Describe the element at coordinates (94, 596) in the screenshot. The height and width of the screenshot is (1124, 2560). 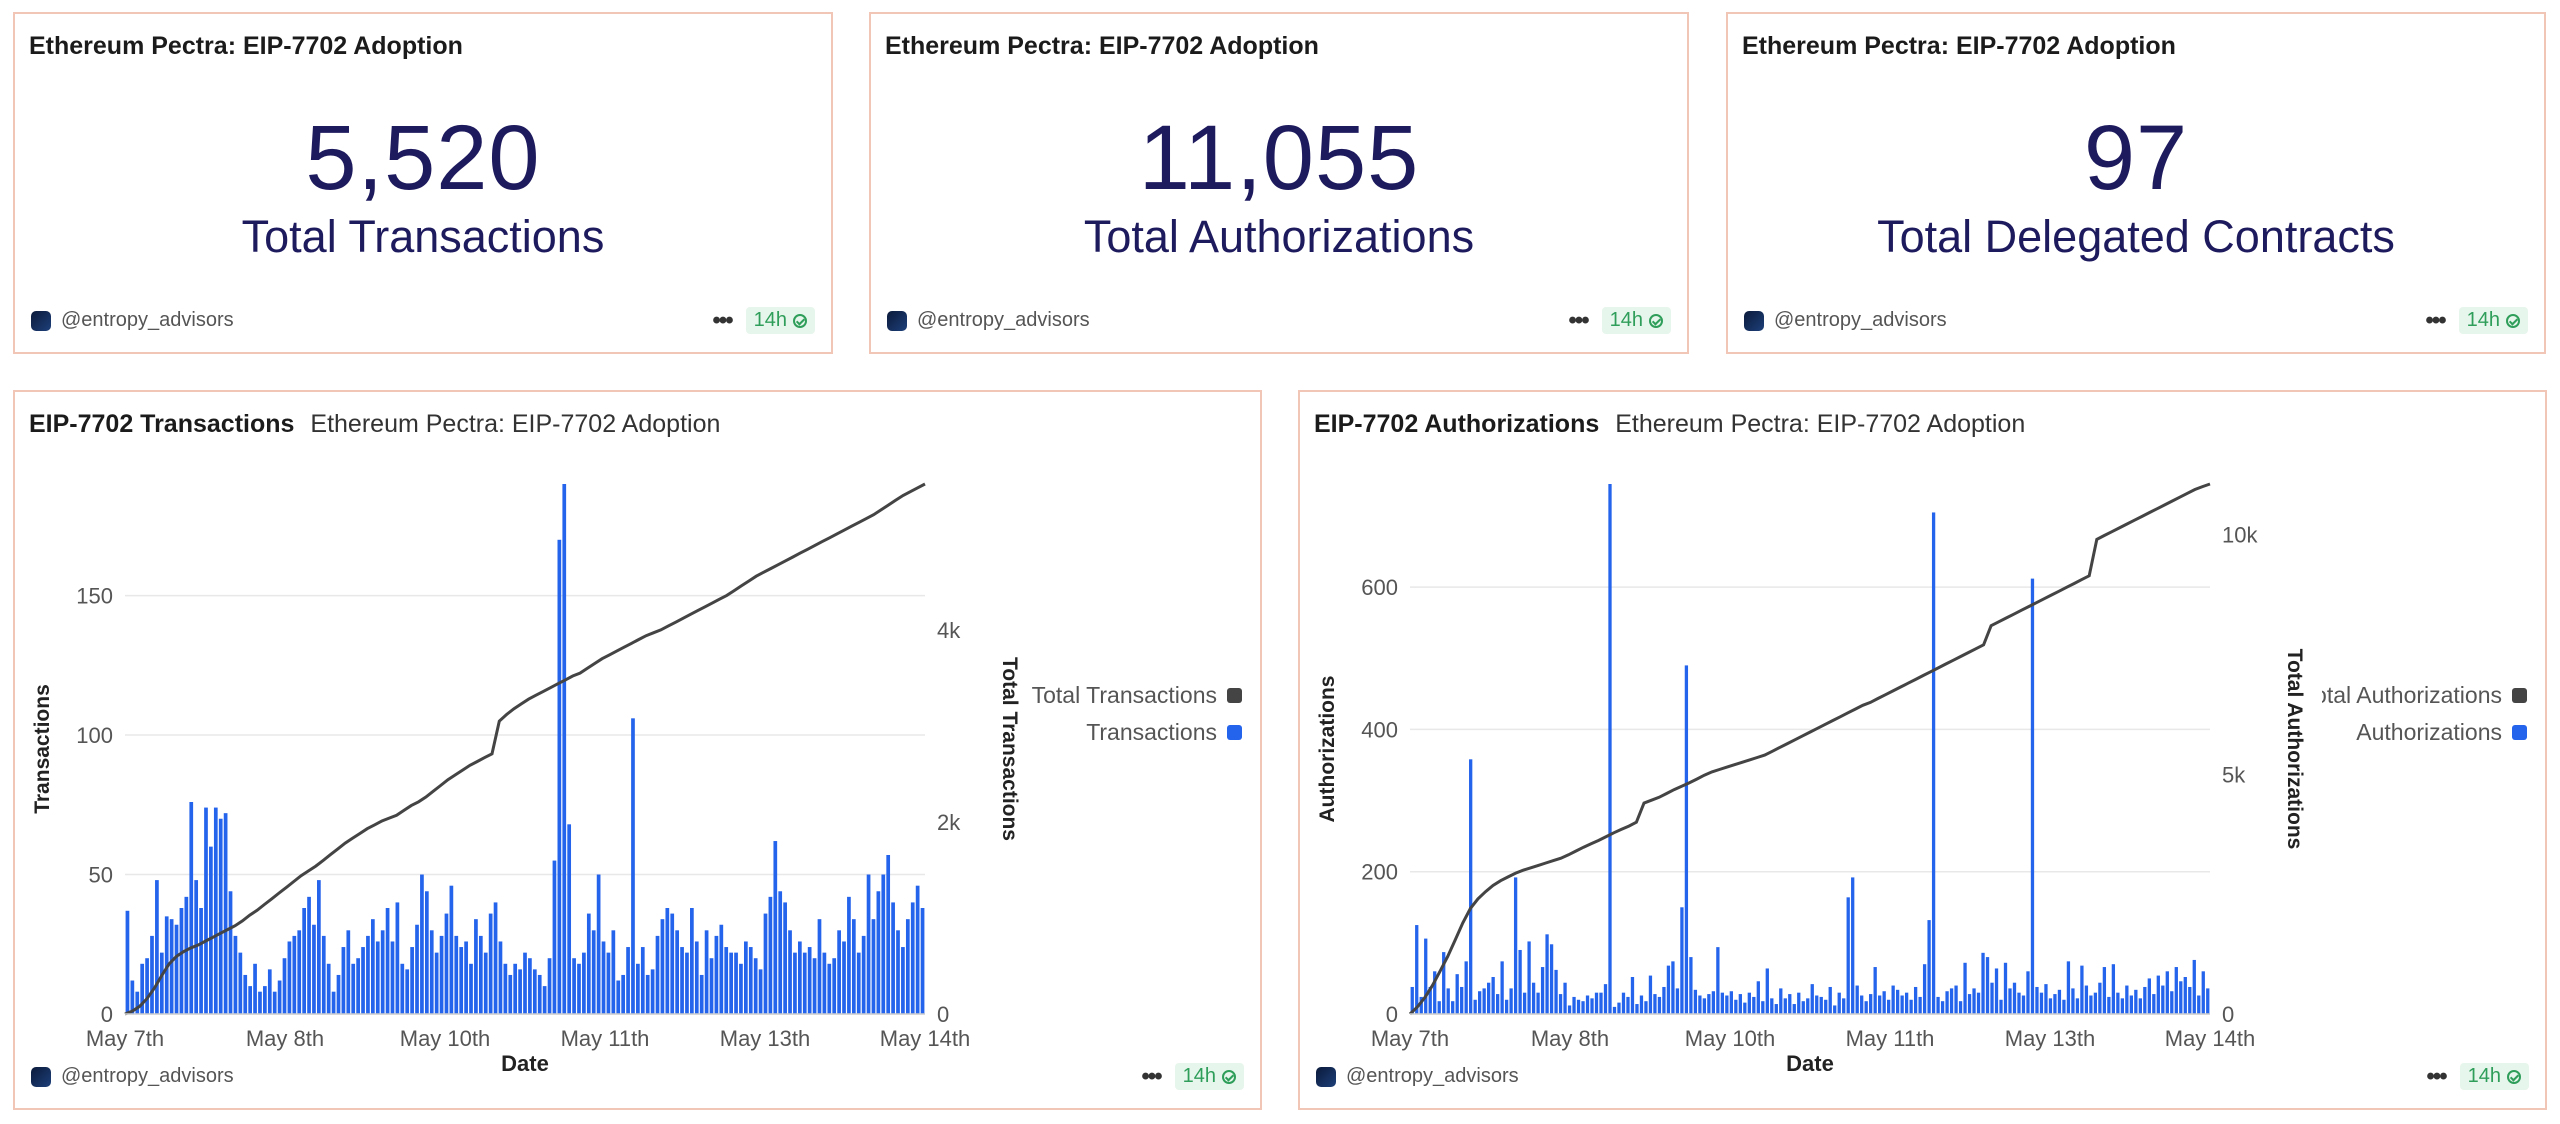
I see `y-tick-label: 150` at that location.